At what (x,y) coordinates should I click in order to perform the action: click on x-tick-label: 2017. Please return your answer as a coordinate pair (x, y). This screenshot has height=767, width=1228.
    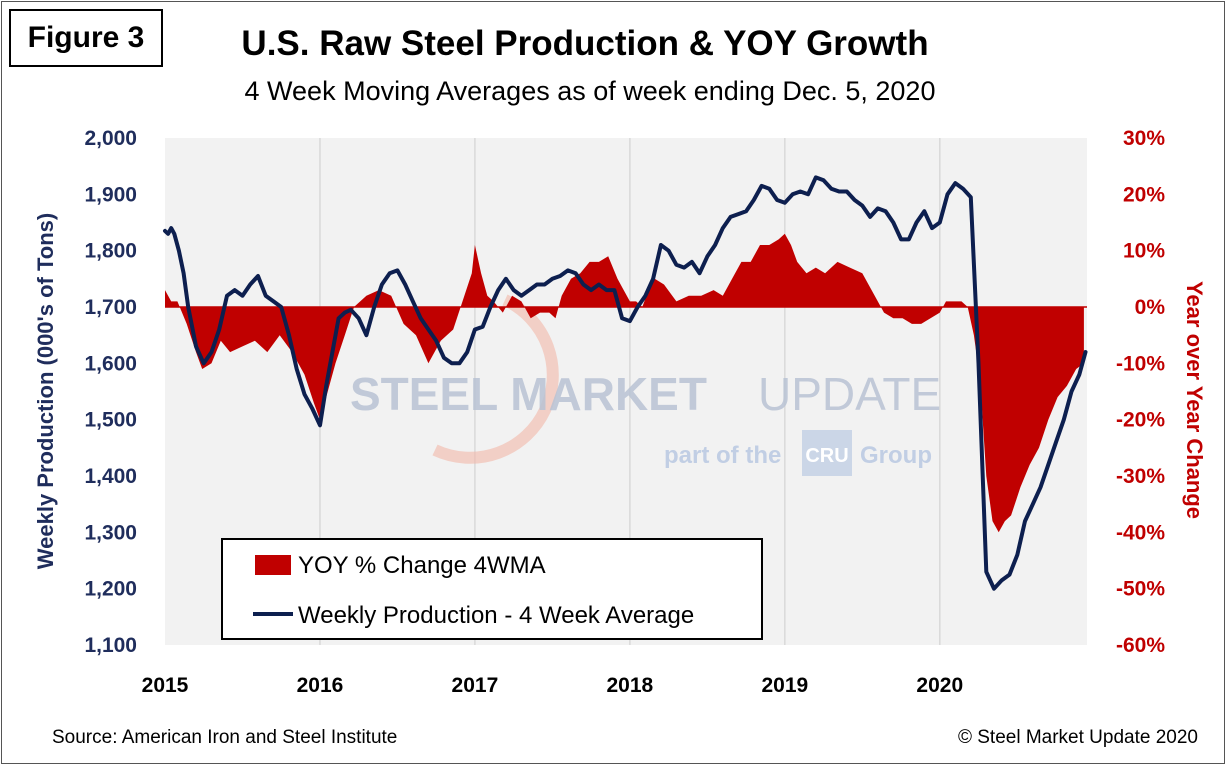
    Looking at the image, I should click on (475, 685).